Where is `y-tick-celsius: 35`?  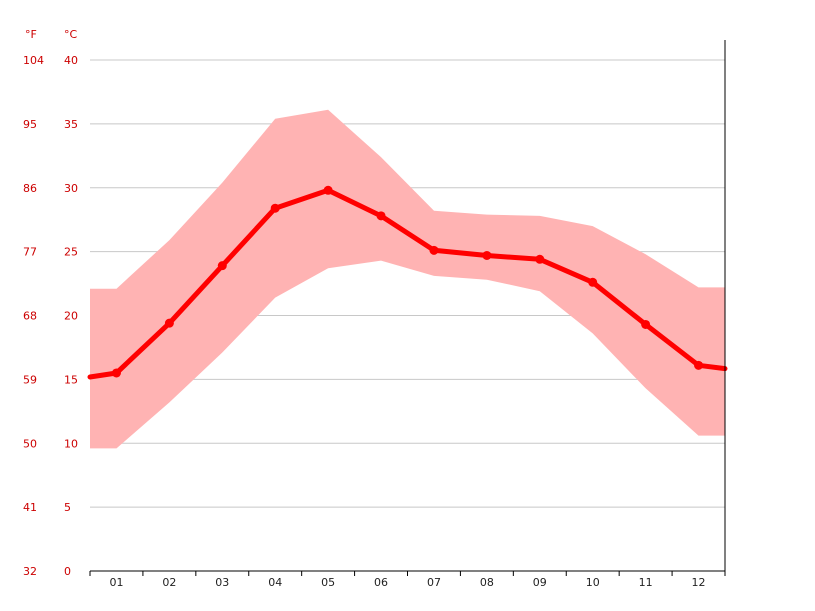
y-tick-celsius: 35 is located at coordinates (71, 124).